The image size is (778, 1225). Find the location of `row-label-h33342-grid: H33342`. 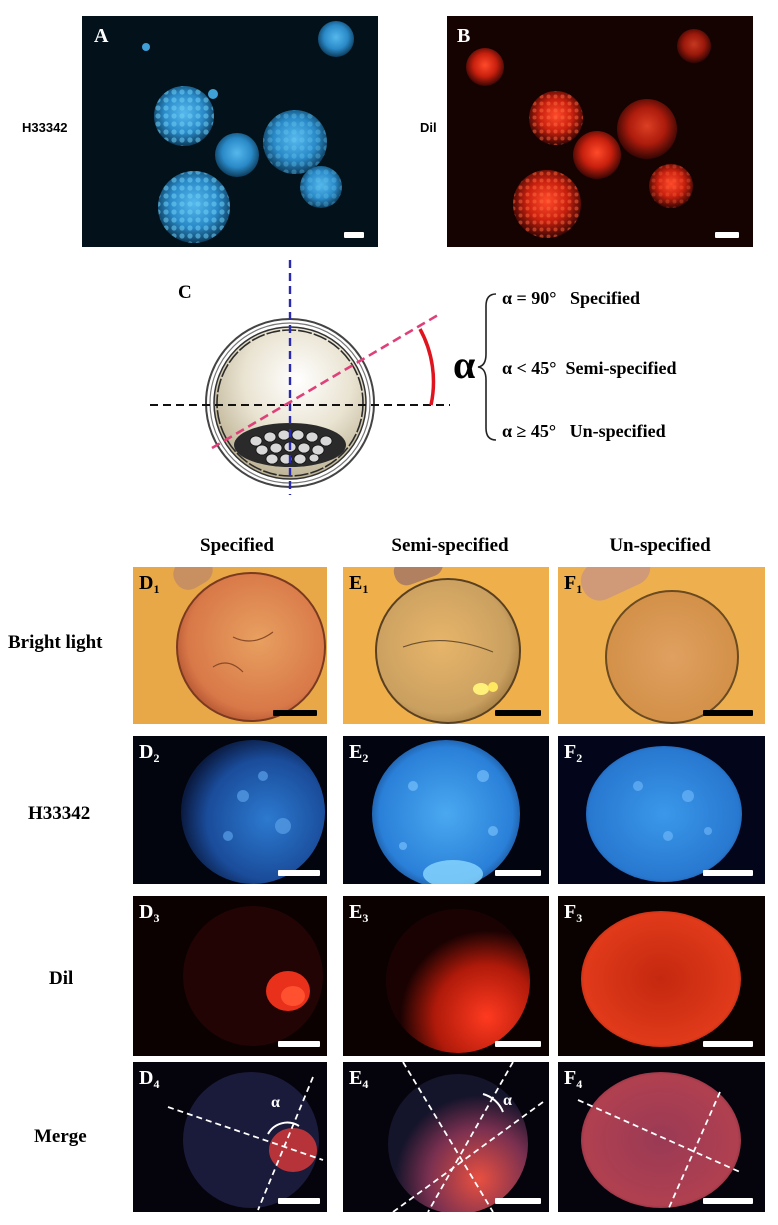

row-label-h33342-grid: H33342 is located at coordinates (59, 813).